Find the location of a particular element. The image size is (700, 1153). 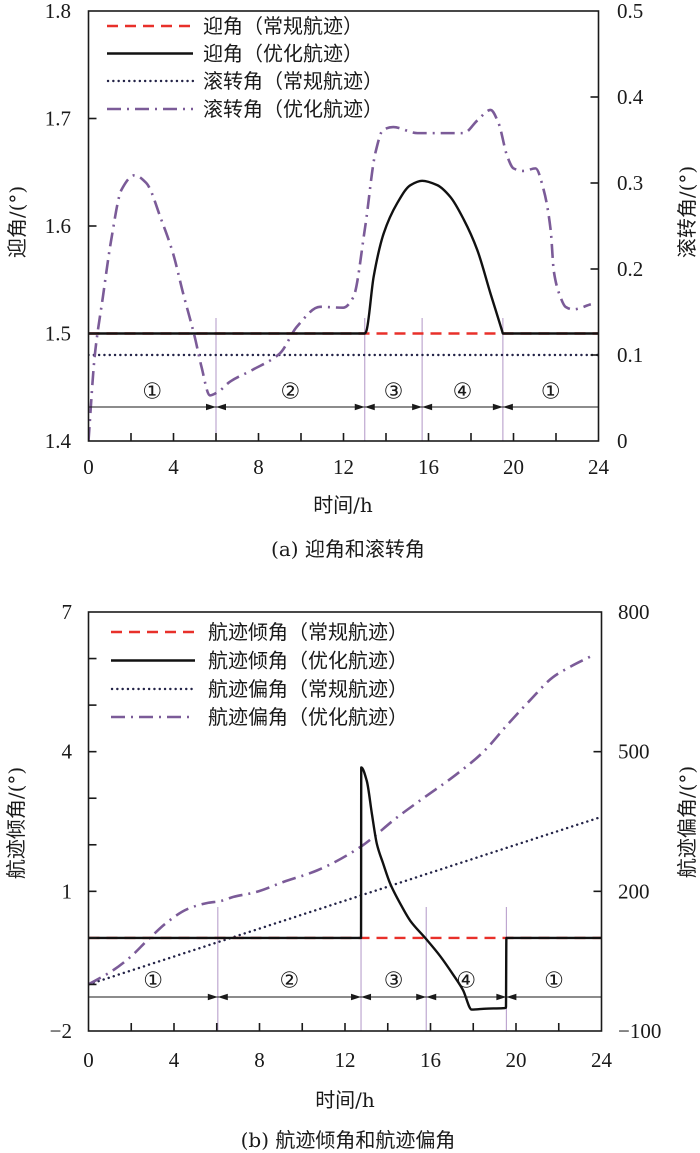

chart-caption: (a) 迎角和滚转角 is located at coordinates (348, 549).